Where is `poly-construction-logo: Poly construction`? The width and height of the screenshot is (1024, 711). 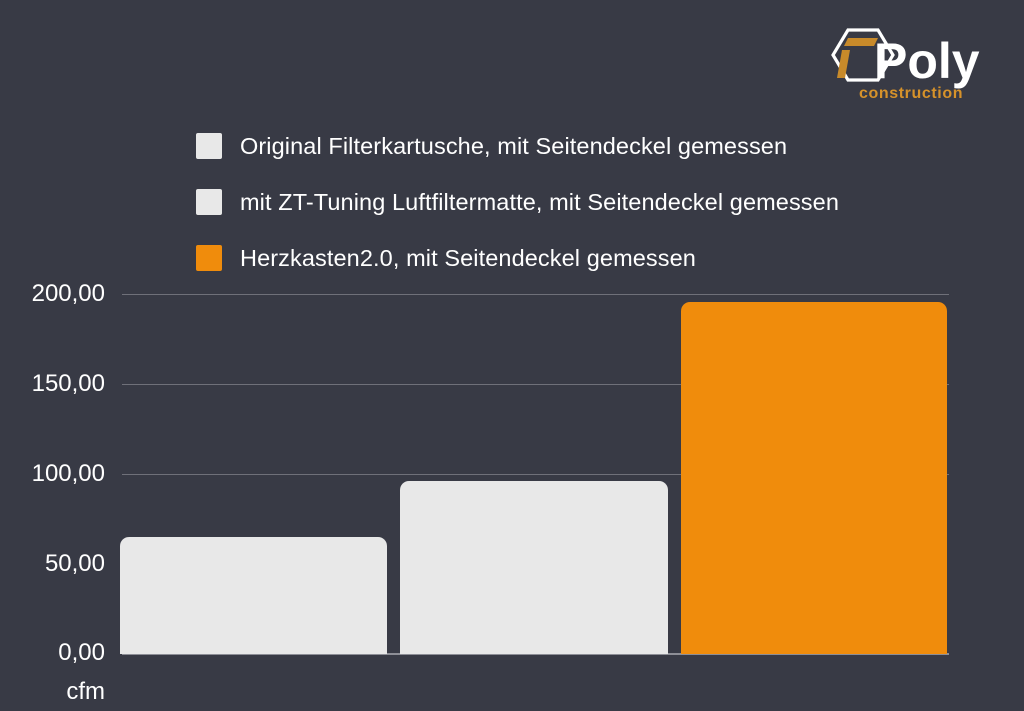
poly-construction-logo: Poly construction is located at coordinates (904, 67).